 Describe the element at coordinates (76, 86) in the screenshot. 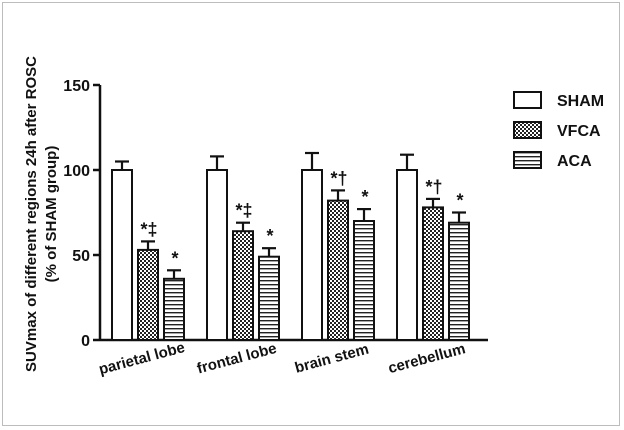

I see `y-tick-label: 150` at that location.